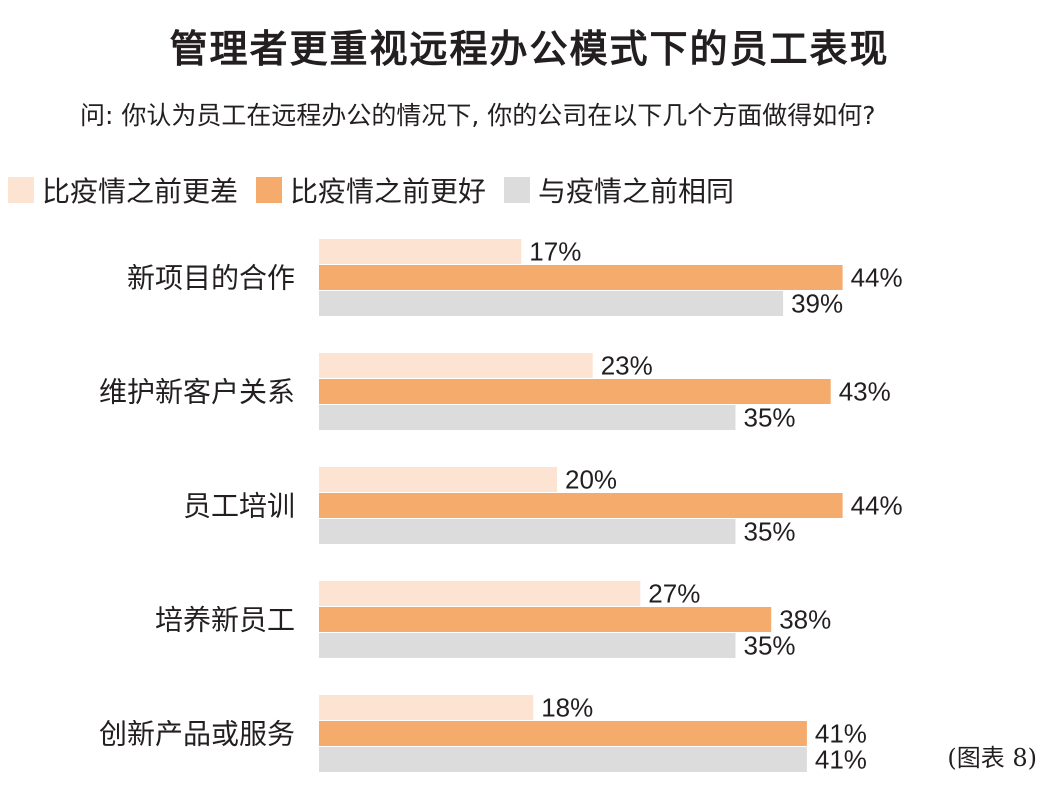  Describe the element at coordinates (865, 392) in the screenshot. I see `value-label-better: 43%` at that location.